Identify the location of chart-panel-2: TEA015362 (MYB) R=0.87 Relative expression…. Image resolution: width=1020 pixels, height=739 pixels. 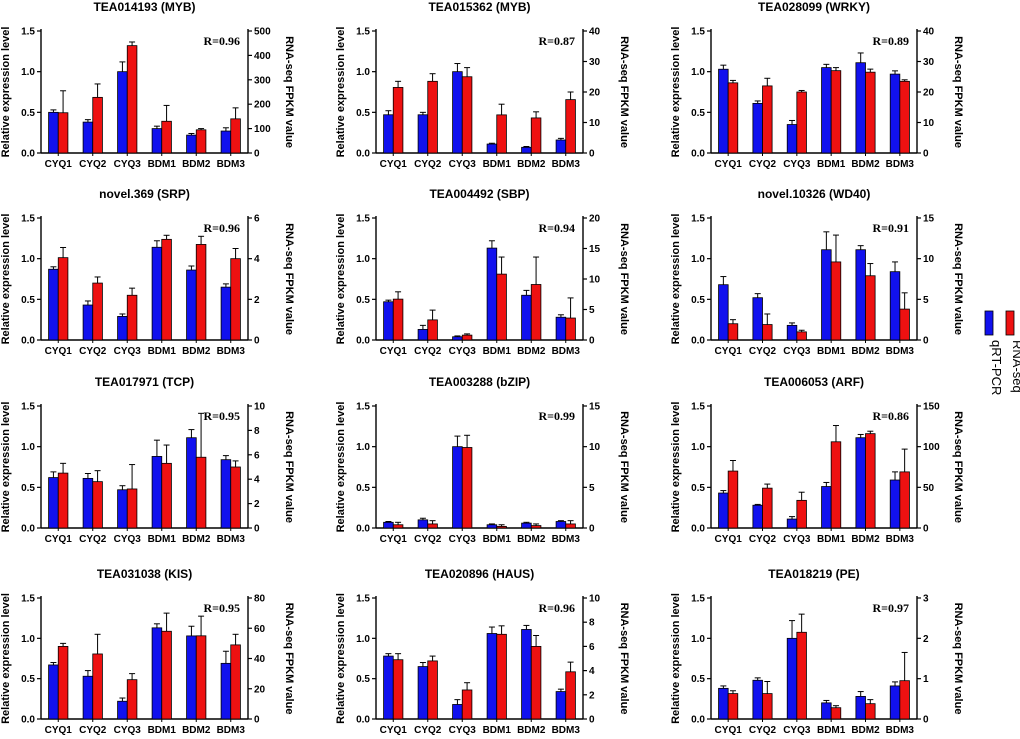
(482, 85).